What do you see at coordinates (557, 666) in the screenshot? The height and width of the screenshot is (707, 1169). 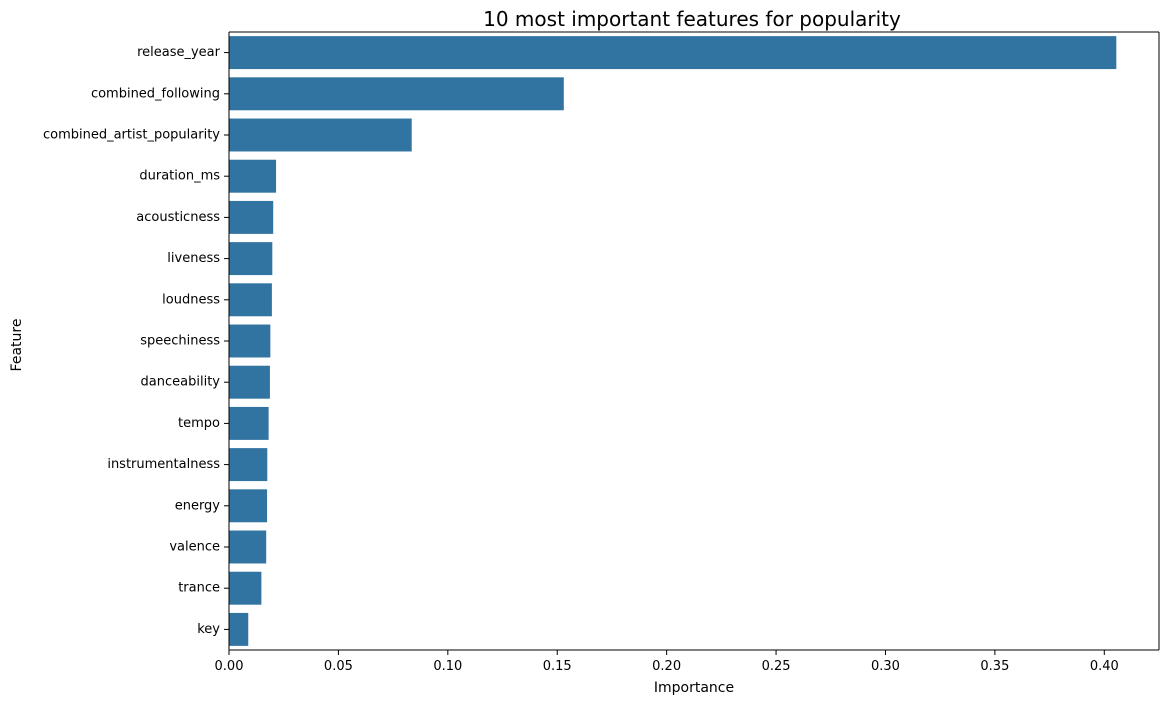 I see `x-tick-label: 0.15` at bounding box center [557, 666].